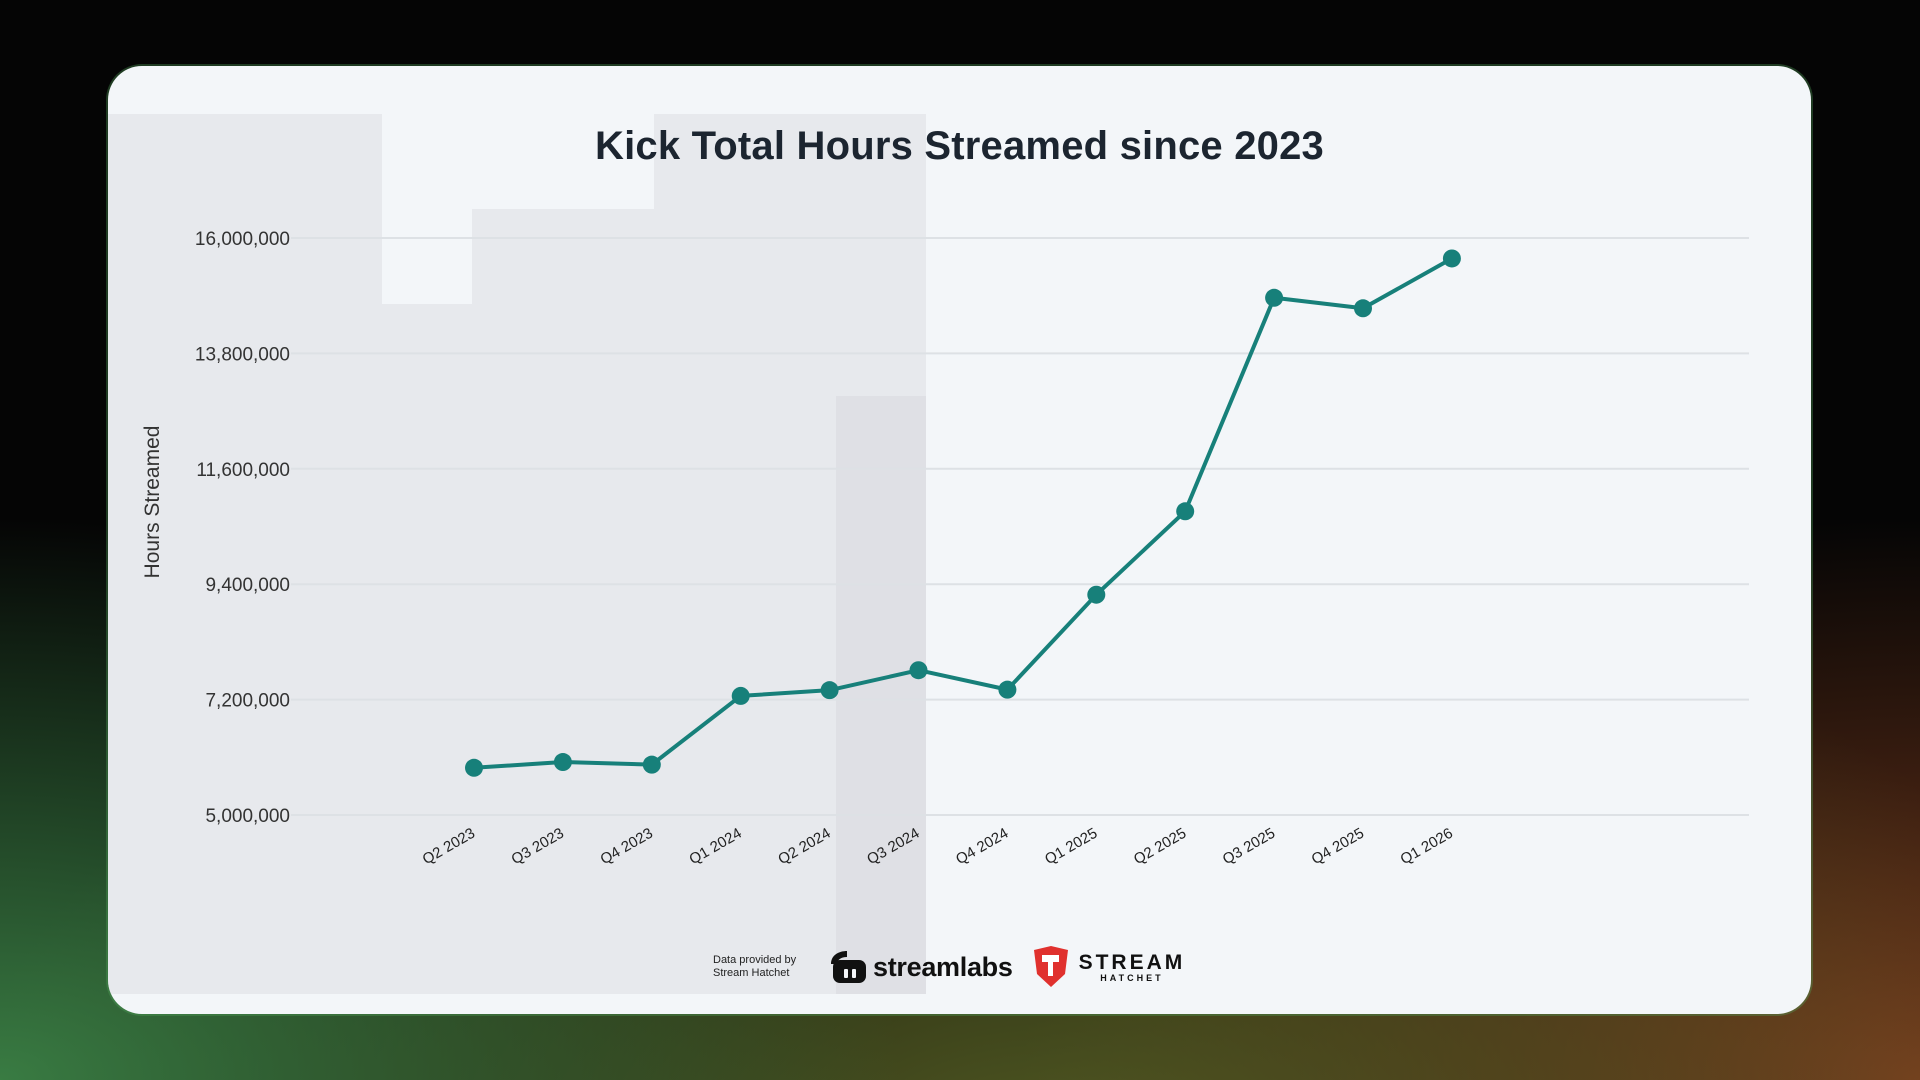 This screenshot has height=1080, width=1920. Describe the element at coordinates (848, 967) in the screenshot. I see `streamlabs-icon` at that location.